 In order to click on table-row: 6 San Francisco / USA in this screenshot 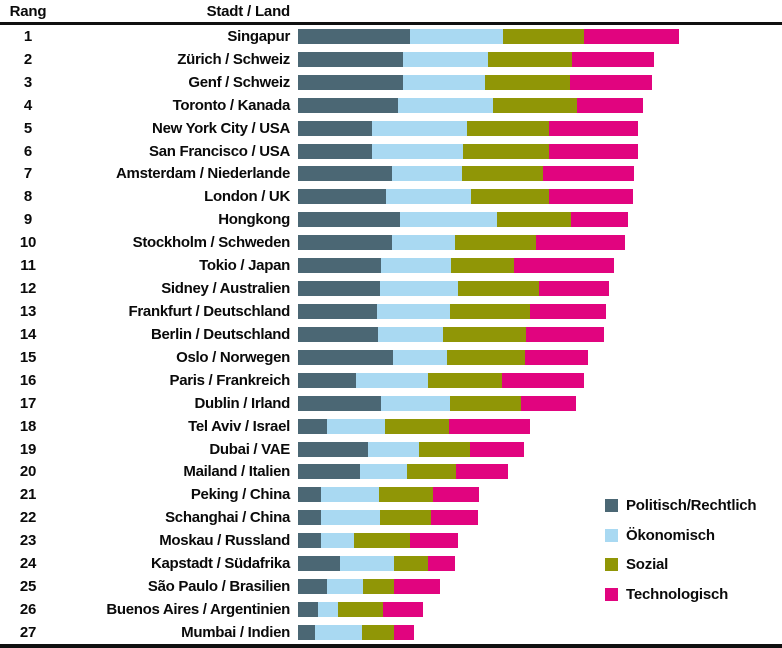, I will do `click(391, 151)`.